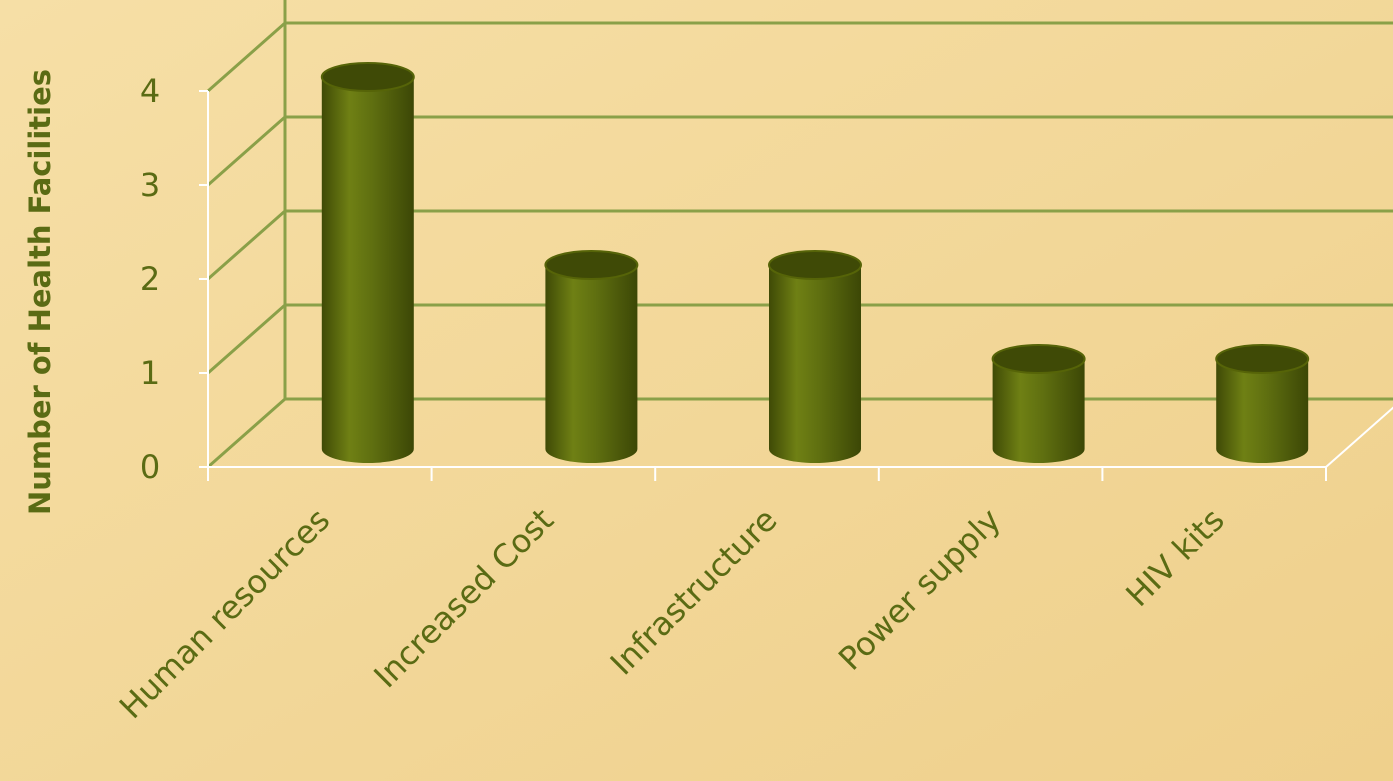 This screenshot has height=781, width=1393. I want to click on y-tick-labels: 0 1 2 3 4, so click(150, 279).